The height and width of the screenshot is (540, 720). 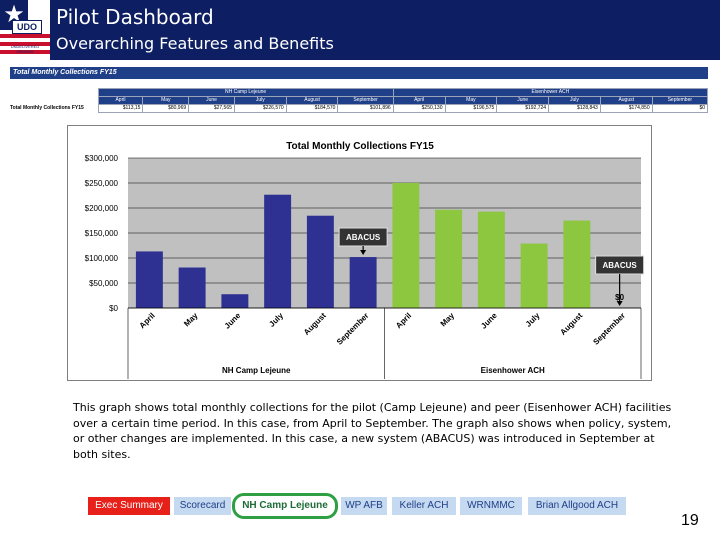 I want to click on table-group-header: NH Camp Lejeune, so click(x=245, y=92).